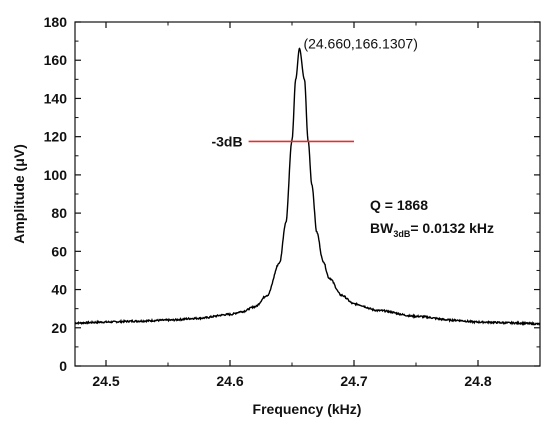  What do you see at coordinates (229, 381) in the screenshot?
I see `x-tick-label: 24.6` at bounding box center [229, 381].